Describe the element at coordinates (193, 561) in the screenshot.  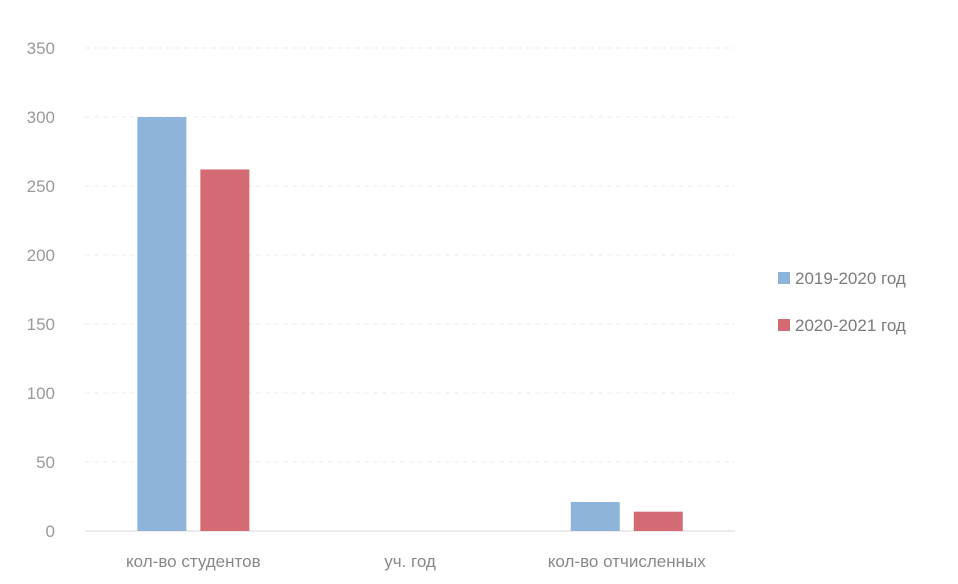
I see `x-category-label: кол-во студентов` at that location.